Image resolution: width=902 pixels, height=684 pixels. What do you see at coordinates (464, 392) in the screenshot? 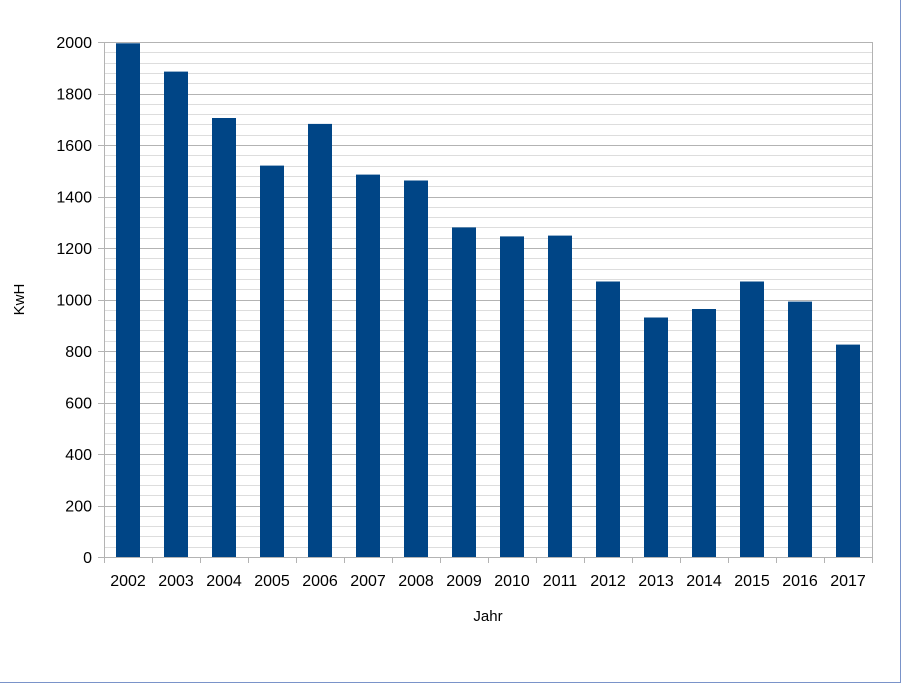
I see `bar-2009` at bounding box center [464, 392].